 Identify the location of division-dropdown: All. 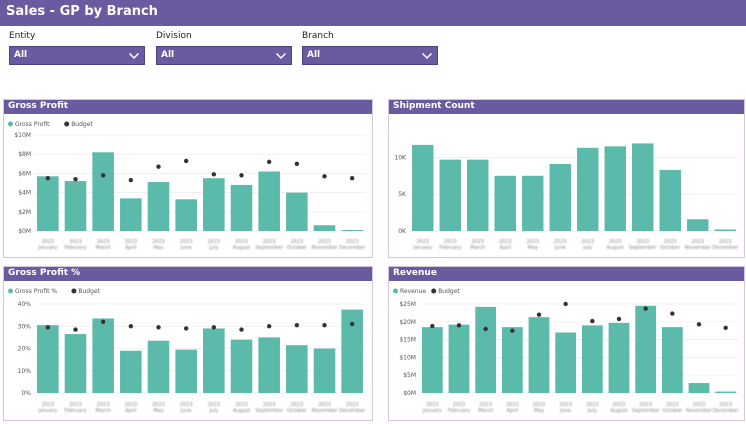
(224, 55).